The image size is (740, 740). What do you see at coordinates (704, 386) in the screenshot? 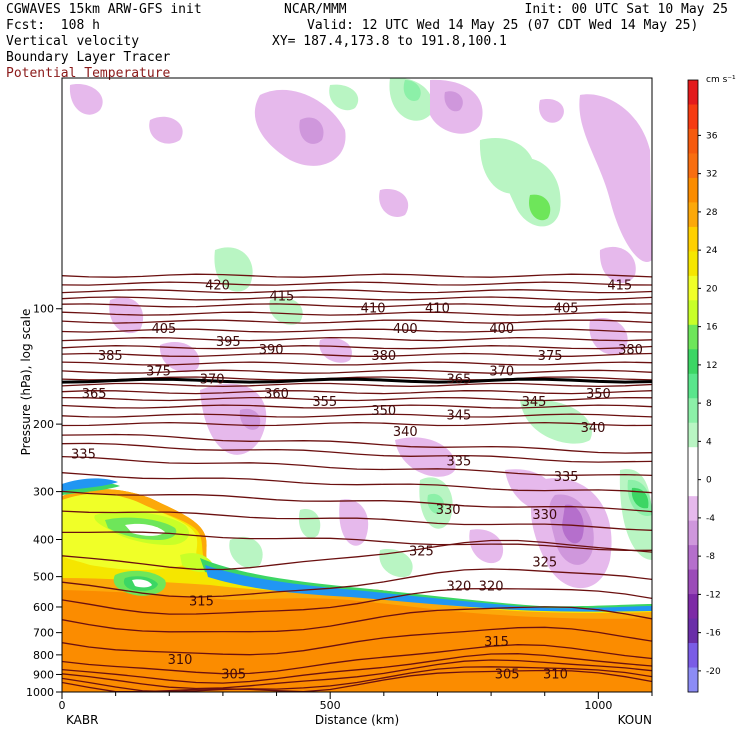
I see `colorbar: 36 32 28 24 20 16 12 8 4 0 -4 -8 -12 -16 -20` at bounding box center [704, 386].